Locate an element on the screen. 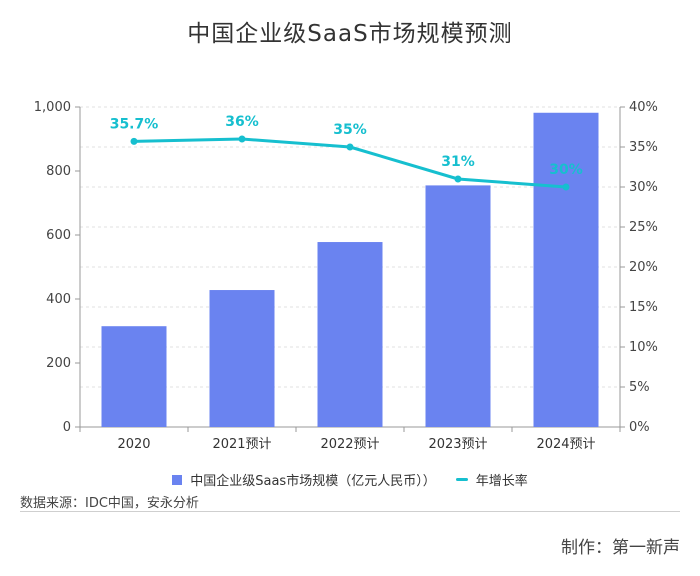  data-source-note: 数据来源：IDC中国，安永分析 is located at coordinates (109, 503).